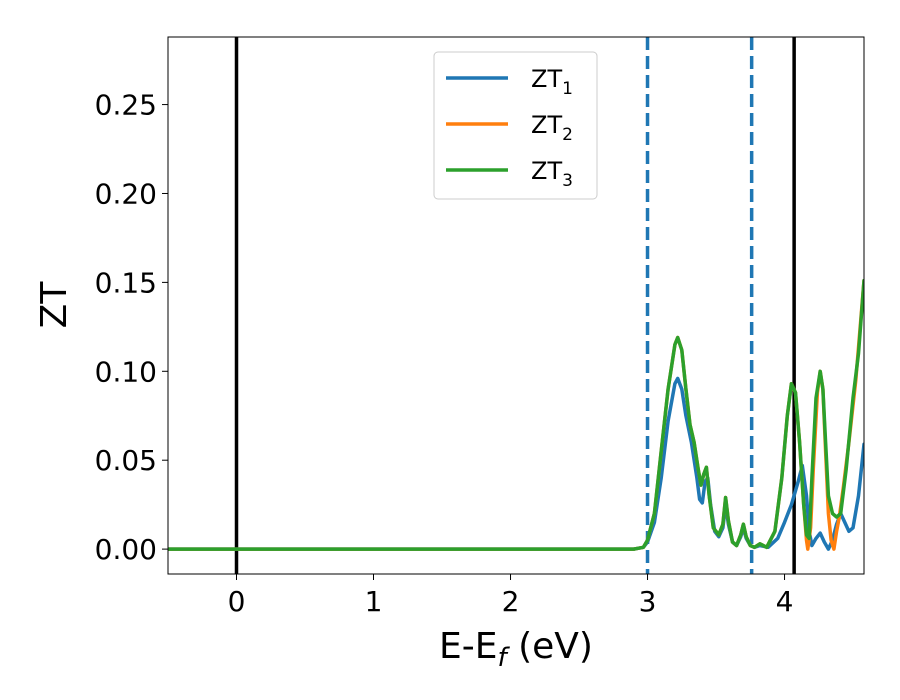  What do you see at coordinates (126, 282) in the screenshot?
I see `y-tick-label: 0.15` at bounding box center [126, 282].